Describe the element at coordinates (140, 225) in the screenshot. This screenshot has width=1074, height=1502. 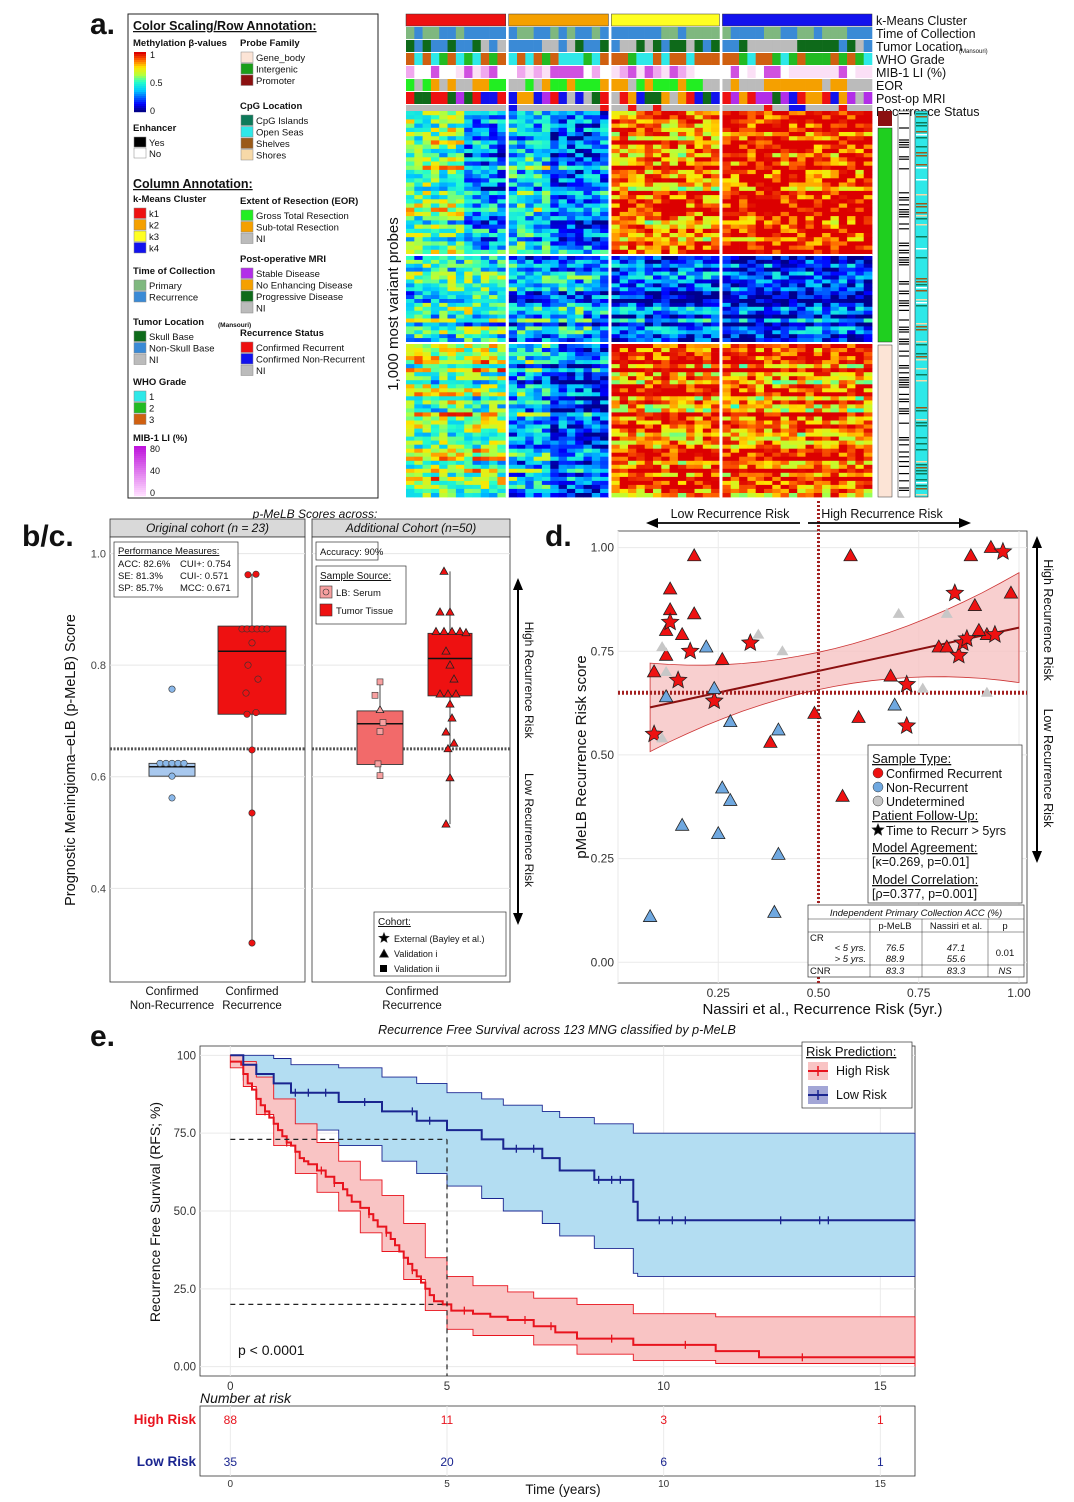
I see `kmeans-swatch` at that location.